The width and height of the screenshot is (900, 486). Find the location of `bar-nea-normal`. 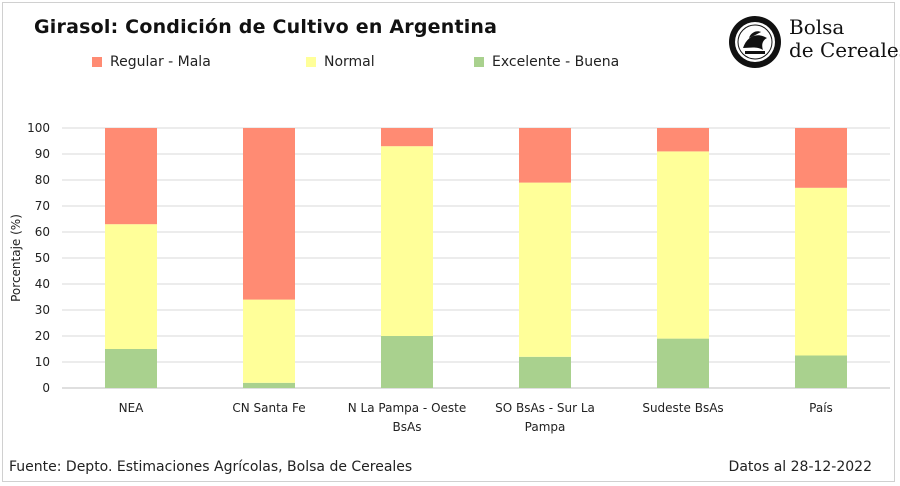

bar-nea-normal is located at coordinates (131, 286).